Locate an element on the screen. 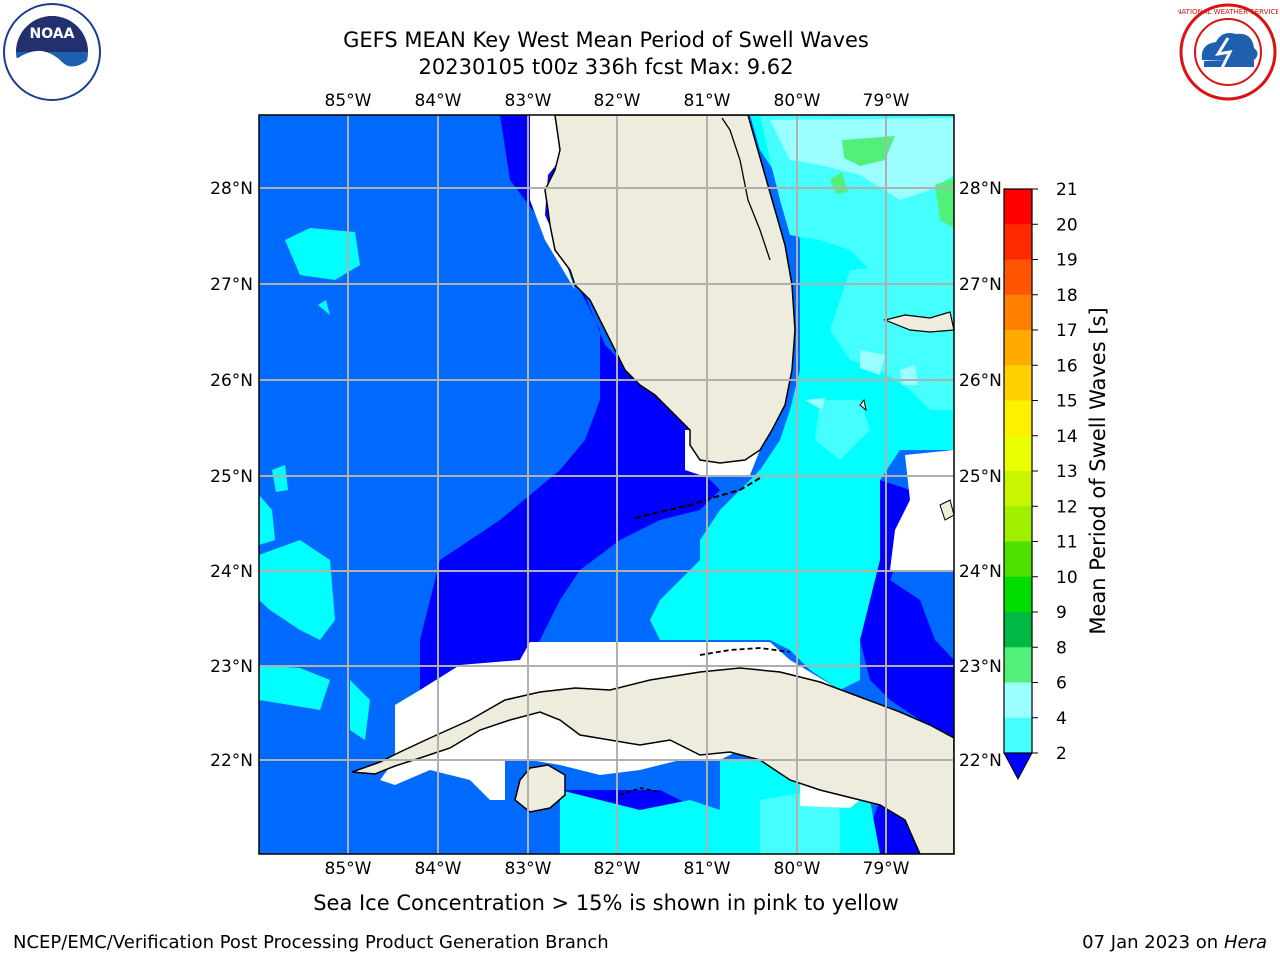 The height and width of the screenshot is (960, 1280). lon-label-bottom: 80°W is located at coordinates (797, 869).